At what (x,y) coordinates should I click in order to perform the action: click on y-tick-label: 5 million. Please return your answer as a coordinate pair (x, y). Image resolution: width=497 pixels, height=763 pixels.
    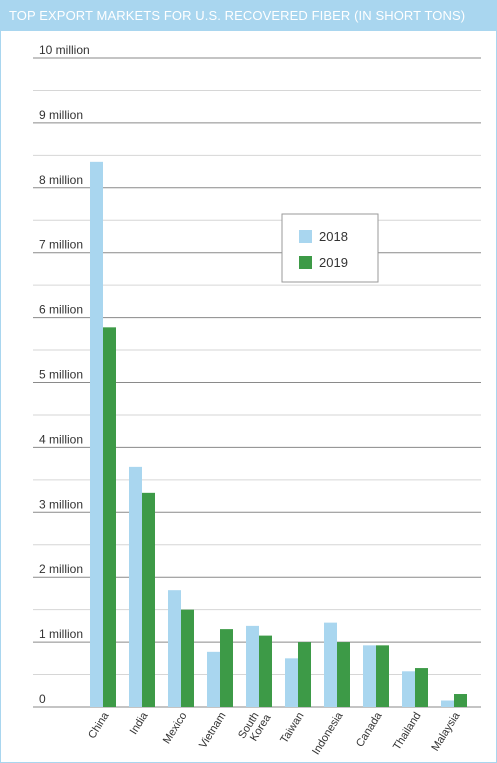
    Looking at the image, I should click on (61, 375).